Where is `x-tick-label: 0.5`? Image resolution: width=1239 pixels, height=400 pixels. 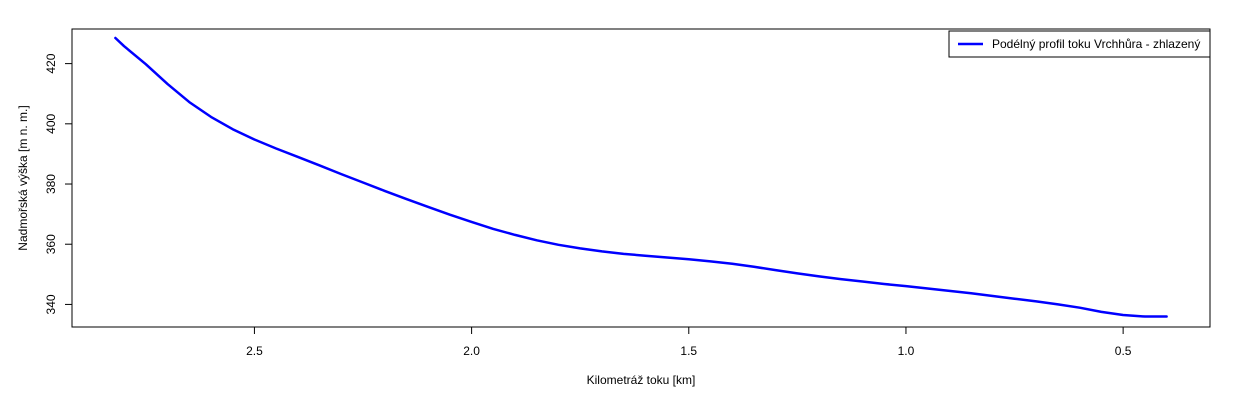 x-tick-label: 0.5 is located at coordinates (1123, 351).